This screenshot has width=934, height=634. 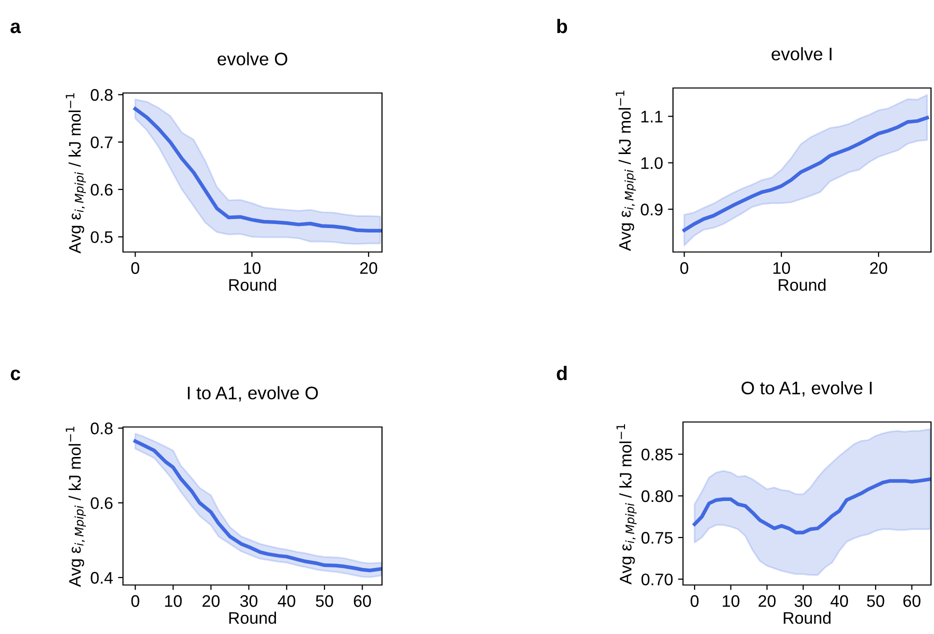 I want to click on y-tick-label: 0.5, so click(x=101, y=237).